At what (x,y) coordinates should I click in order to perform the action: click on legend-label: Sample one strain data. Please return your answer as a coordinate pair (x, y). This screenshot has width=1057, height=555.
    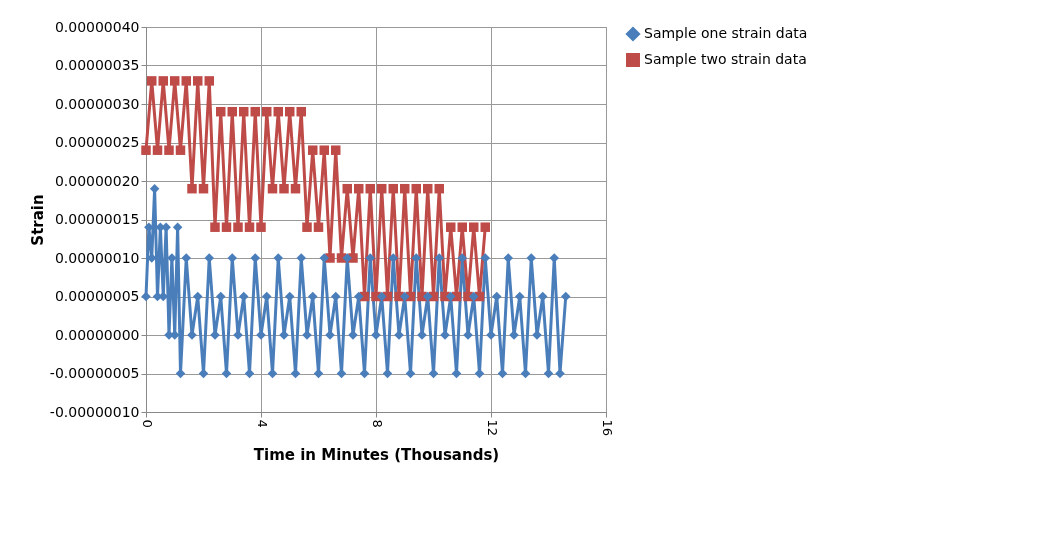
    Looking at the image, I should click on (726, 33).